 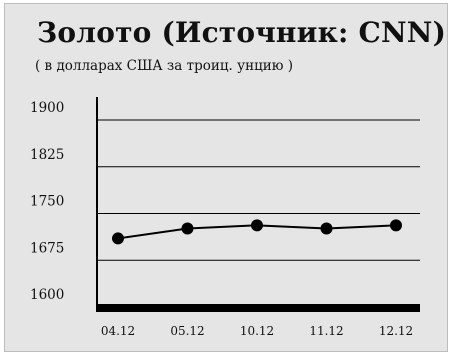 I want to click on y-tick-label-1600: 1600, so click(x=47, y=295).